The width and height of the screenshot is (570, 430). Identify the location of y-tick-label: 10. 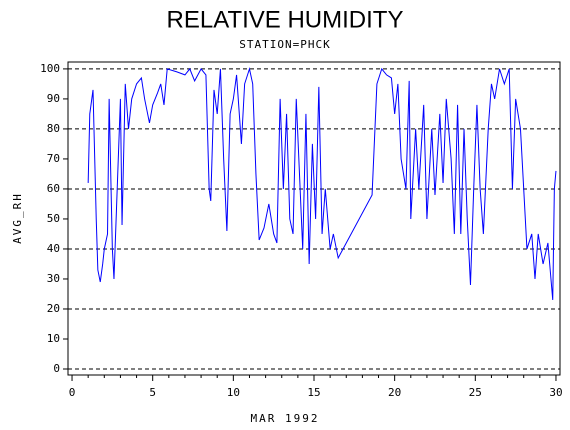
(53, 338).